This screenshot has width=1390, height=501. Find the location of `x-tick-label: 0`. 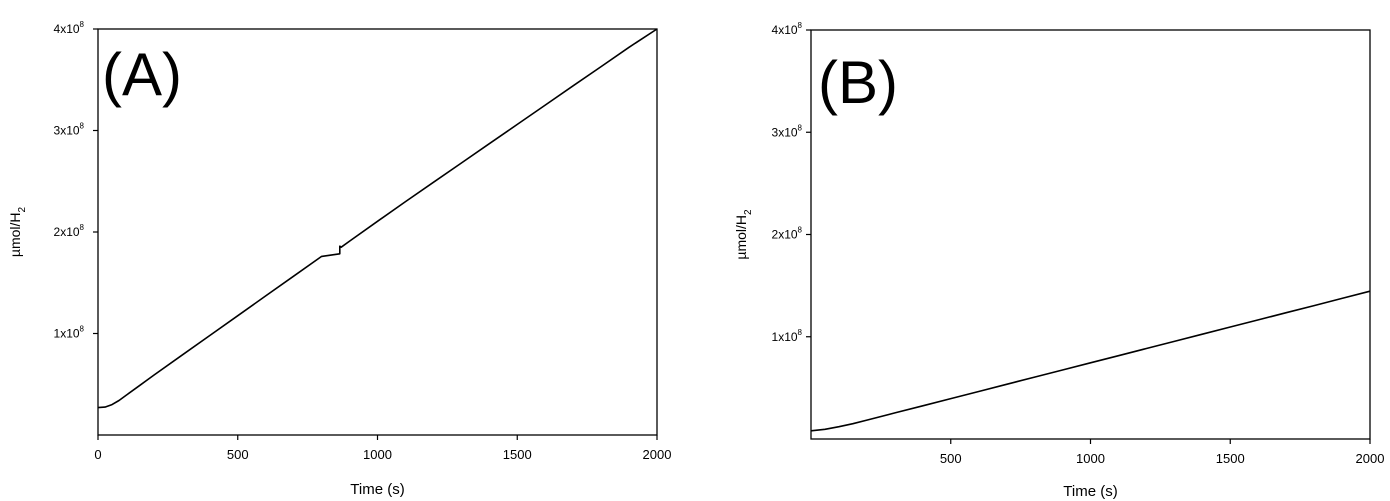

x-tick-label: 0 is located at coordinates (97, 454).